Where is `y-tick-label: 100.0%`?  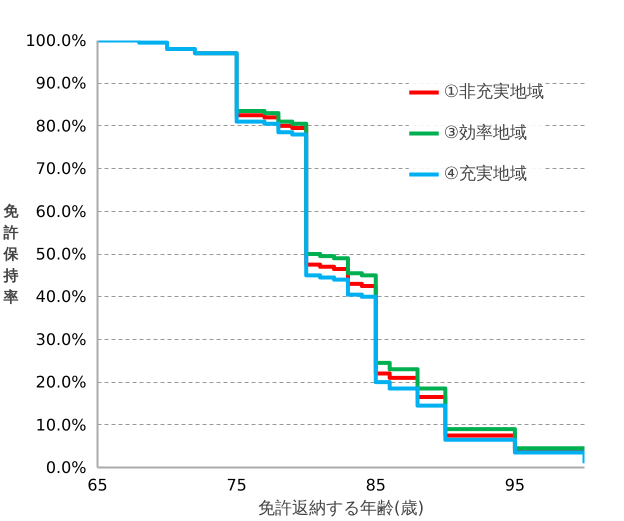 y-tick-label: 100.0% is located at coordinates (56, 40).